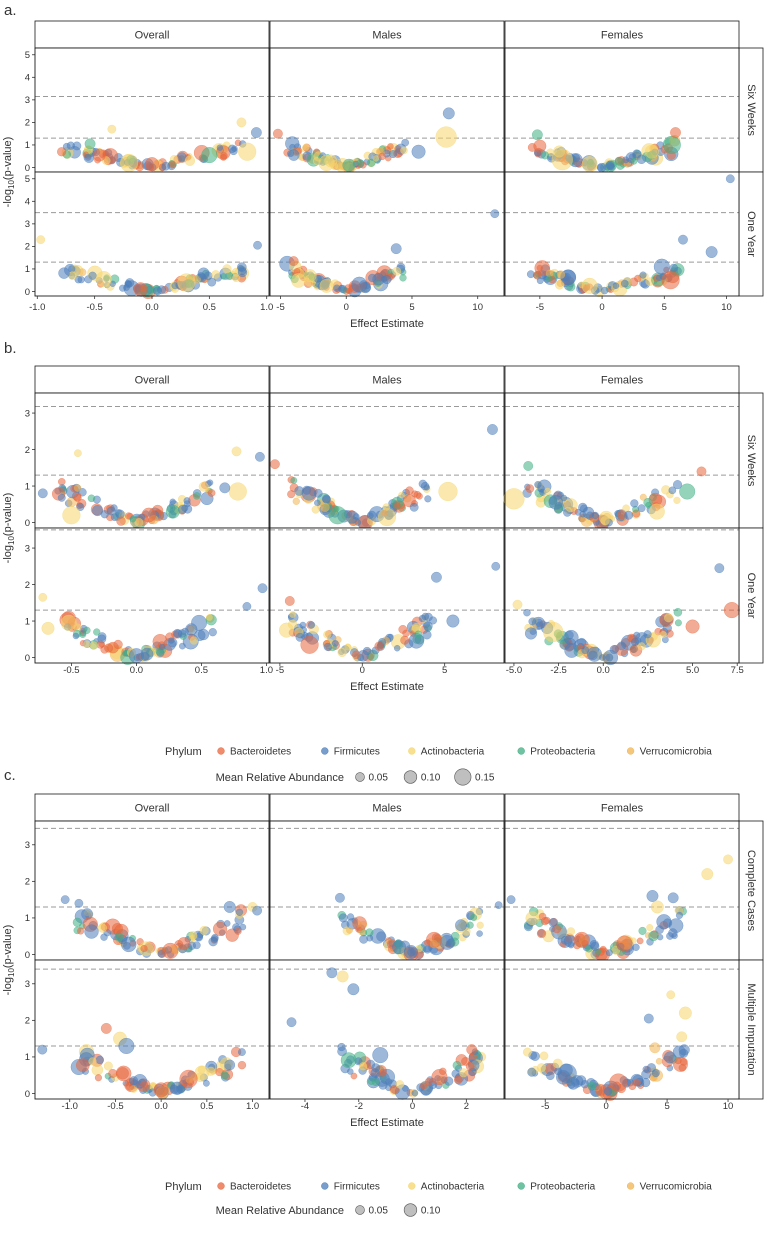 The height and width of the screenshot is (1240, 766). I want to click on x-tick-label: -1.0, so click(37, 307).